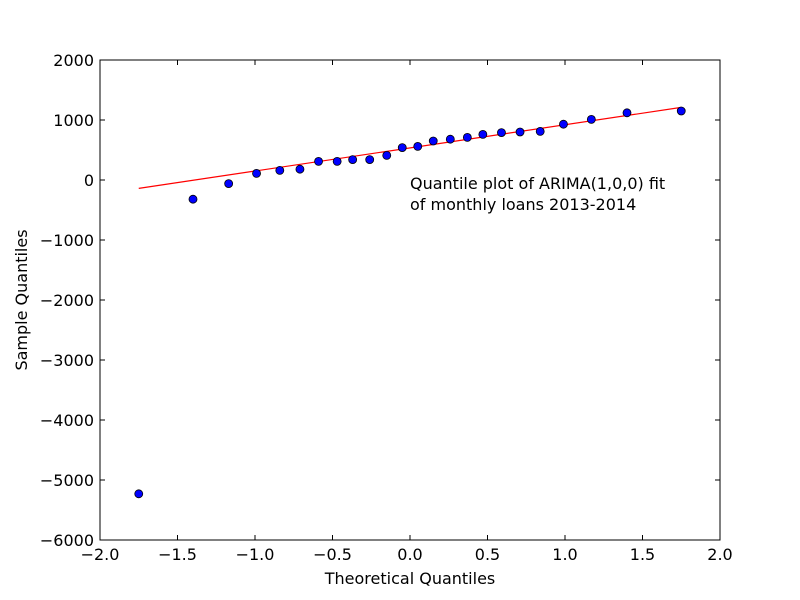 The image size is (800, 600). I want to click on y-axis-label: Sample Quantiles, so click(21, 299).